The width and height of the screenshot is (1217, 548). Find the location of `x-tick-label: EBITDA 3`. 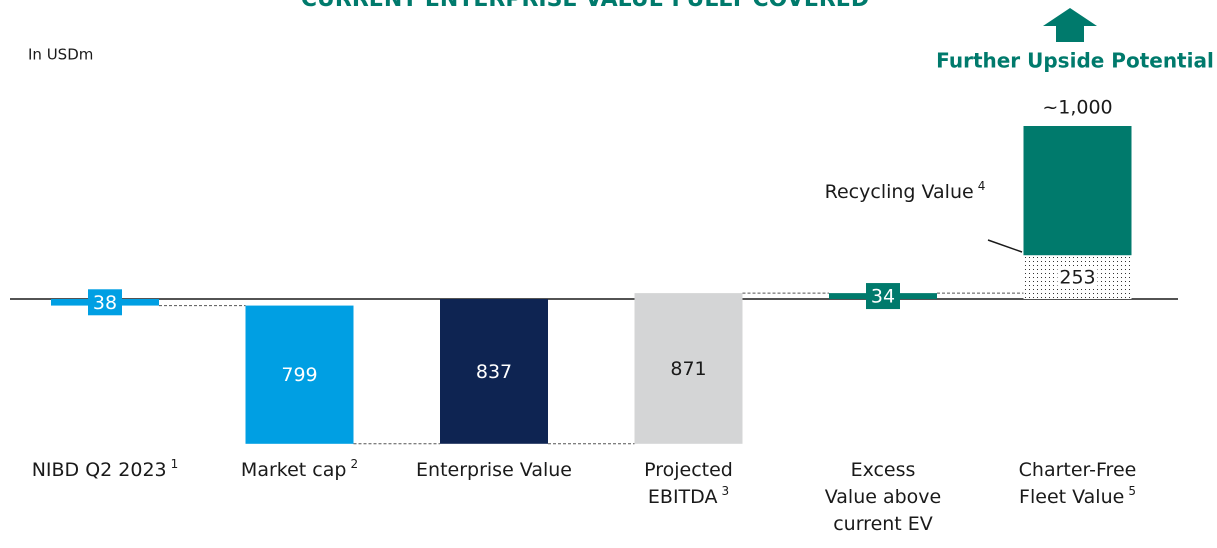

x-tick-label: EBITDA 3 is located at coordinates (688, 496).